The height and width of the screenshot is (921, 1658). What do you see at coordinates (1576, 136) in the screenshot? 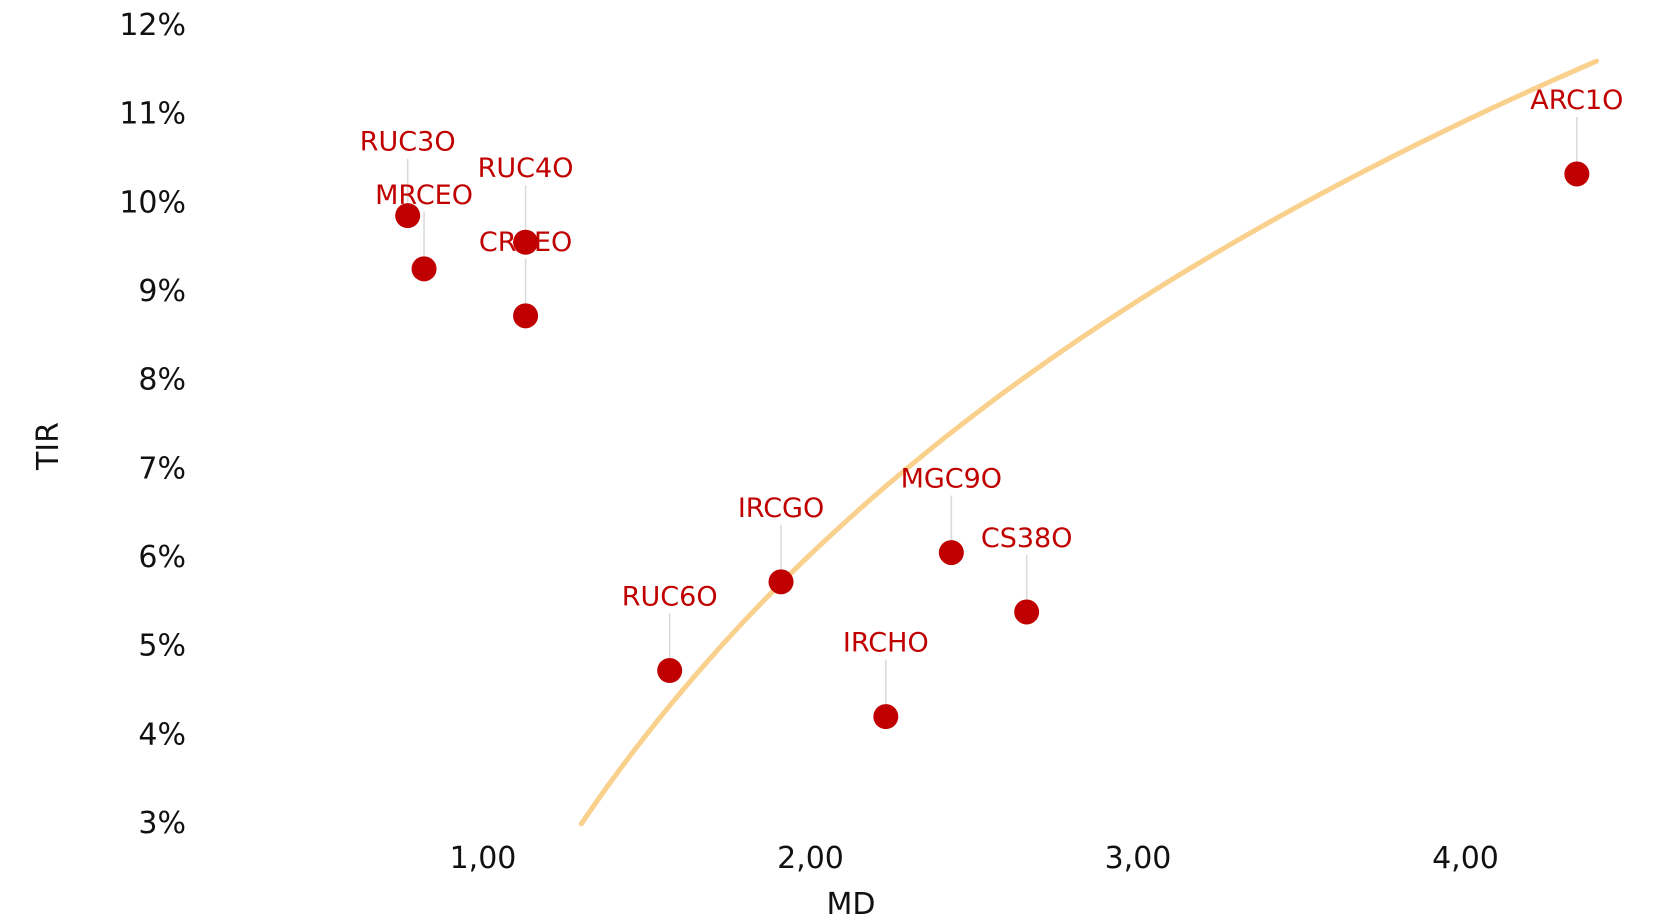
I see `data-point-group: ARC1O` at bounding box center [1576, 136].